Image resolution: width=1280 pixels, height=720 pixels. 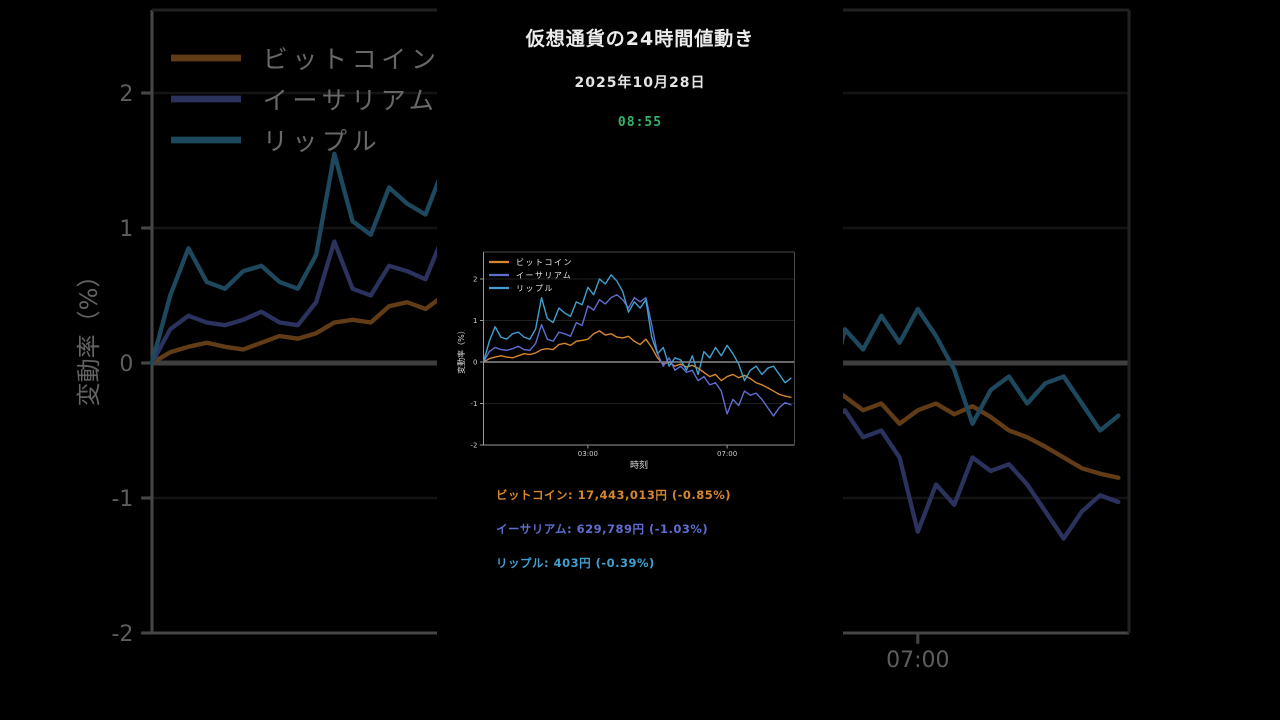 What do you see at coordinates (575, 563) in the screenshot?
I see `price-row: リップル: 403円 (-0.39%)` at bounding box center [575, 563].